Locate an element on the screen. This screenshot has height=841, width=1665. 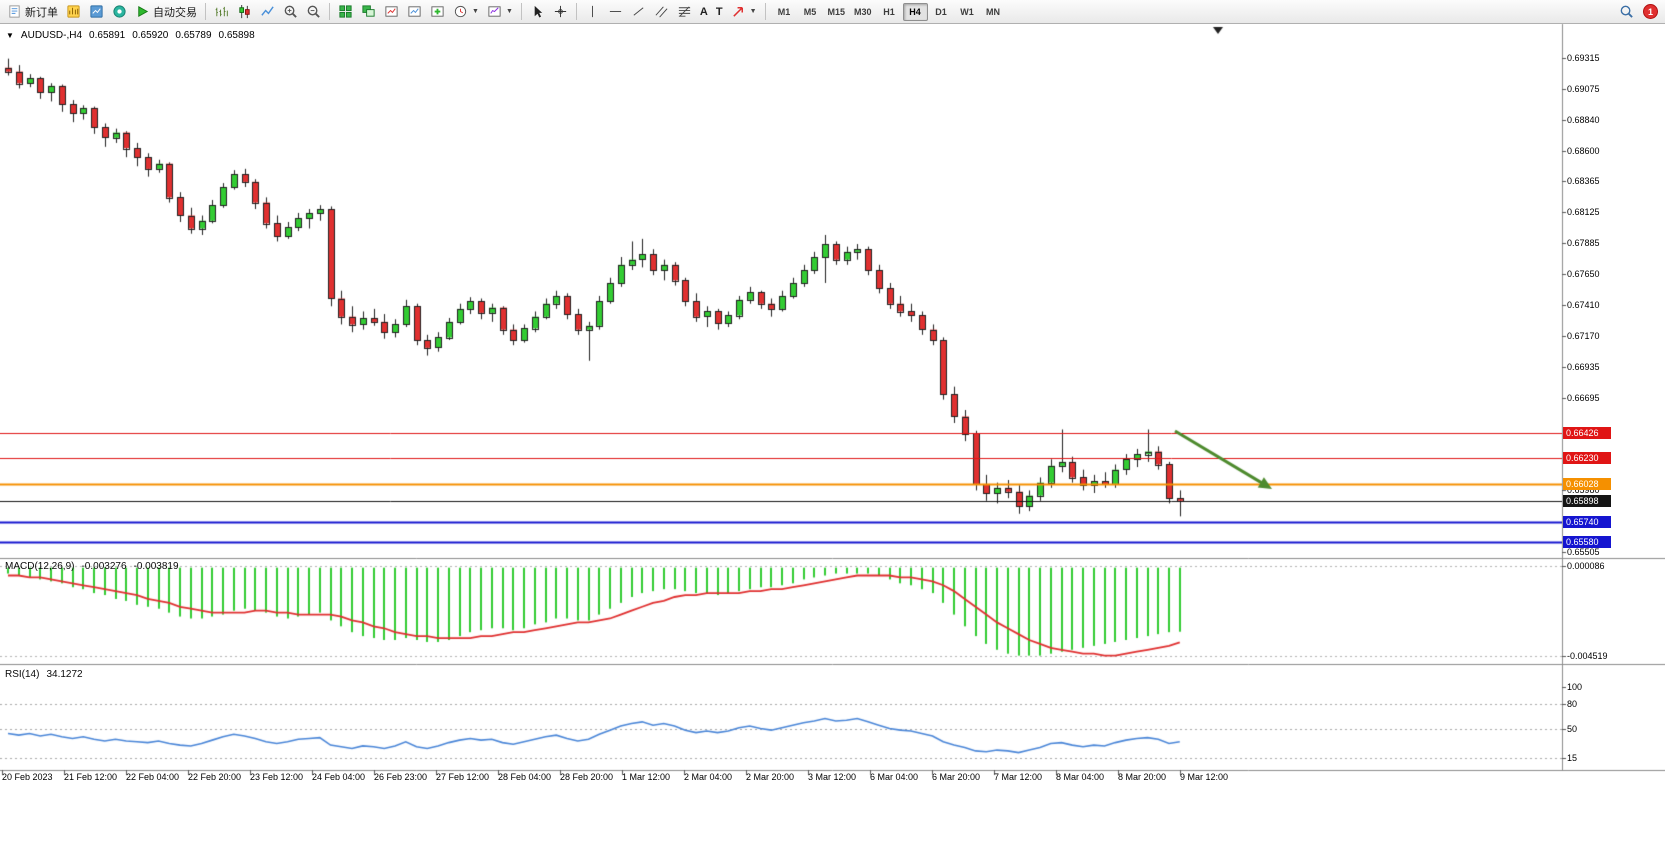
time-axis-label: 22 Feb 04:00 is located at coordinates (153, 777).